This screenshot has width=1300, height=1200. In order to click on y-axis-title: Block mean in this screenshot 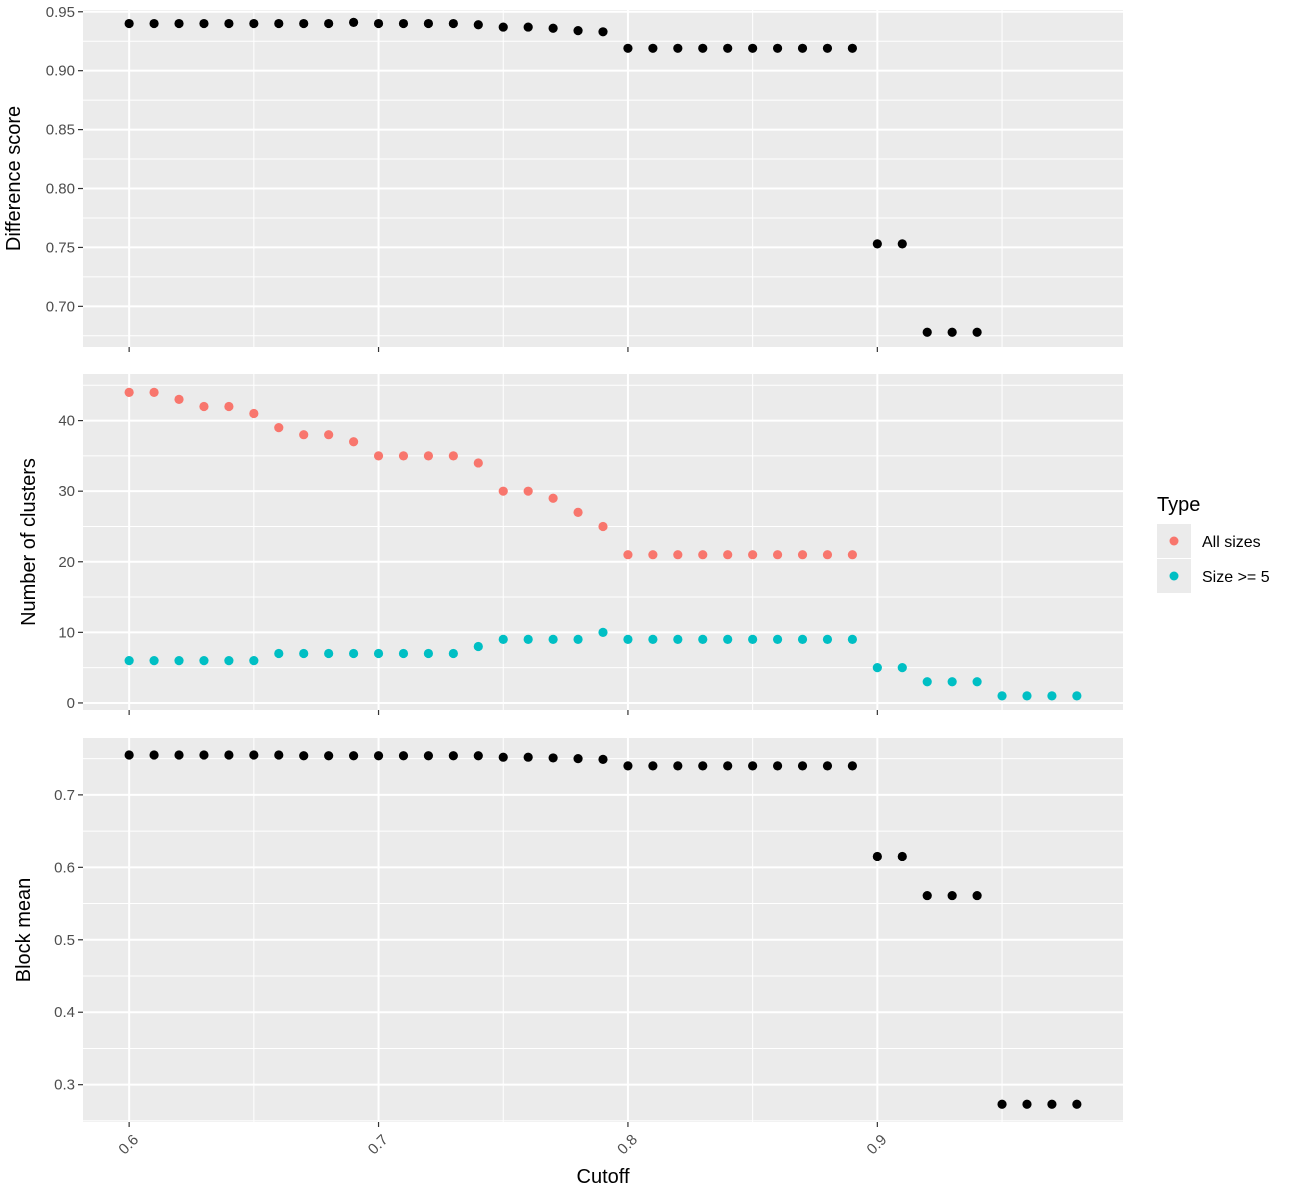, I will do `click(24, 930)`.